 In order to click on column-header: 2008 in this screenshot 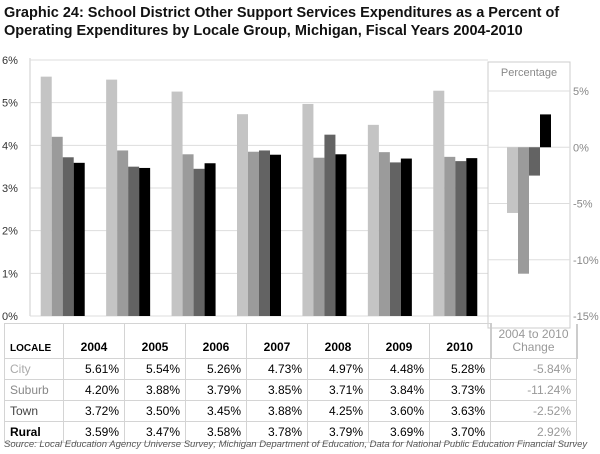, I will do `click(338, 341)`.